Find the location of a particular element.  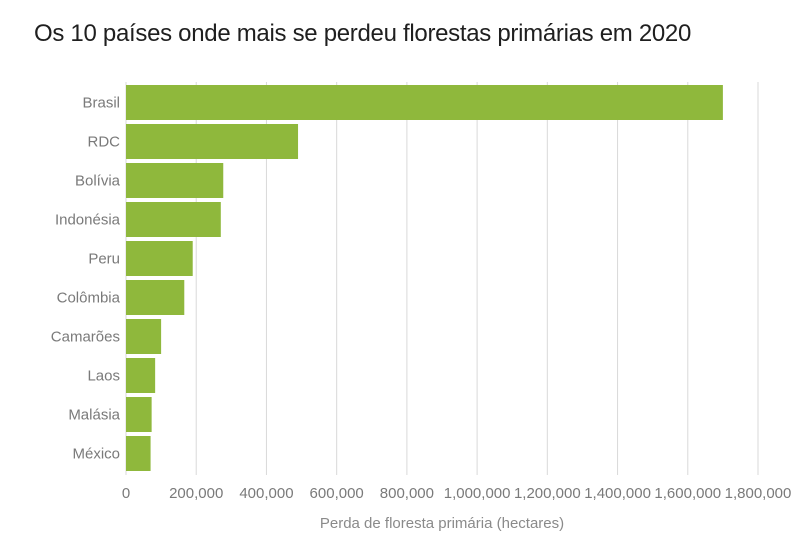

category-label: Malásia is located at coordinates (94, 415).